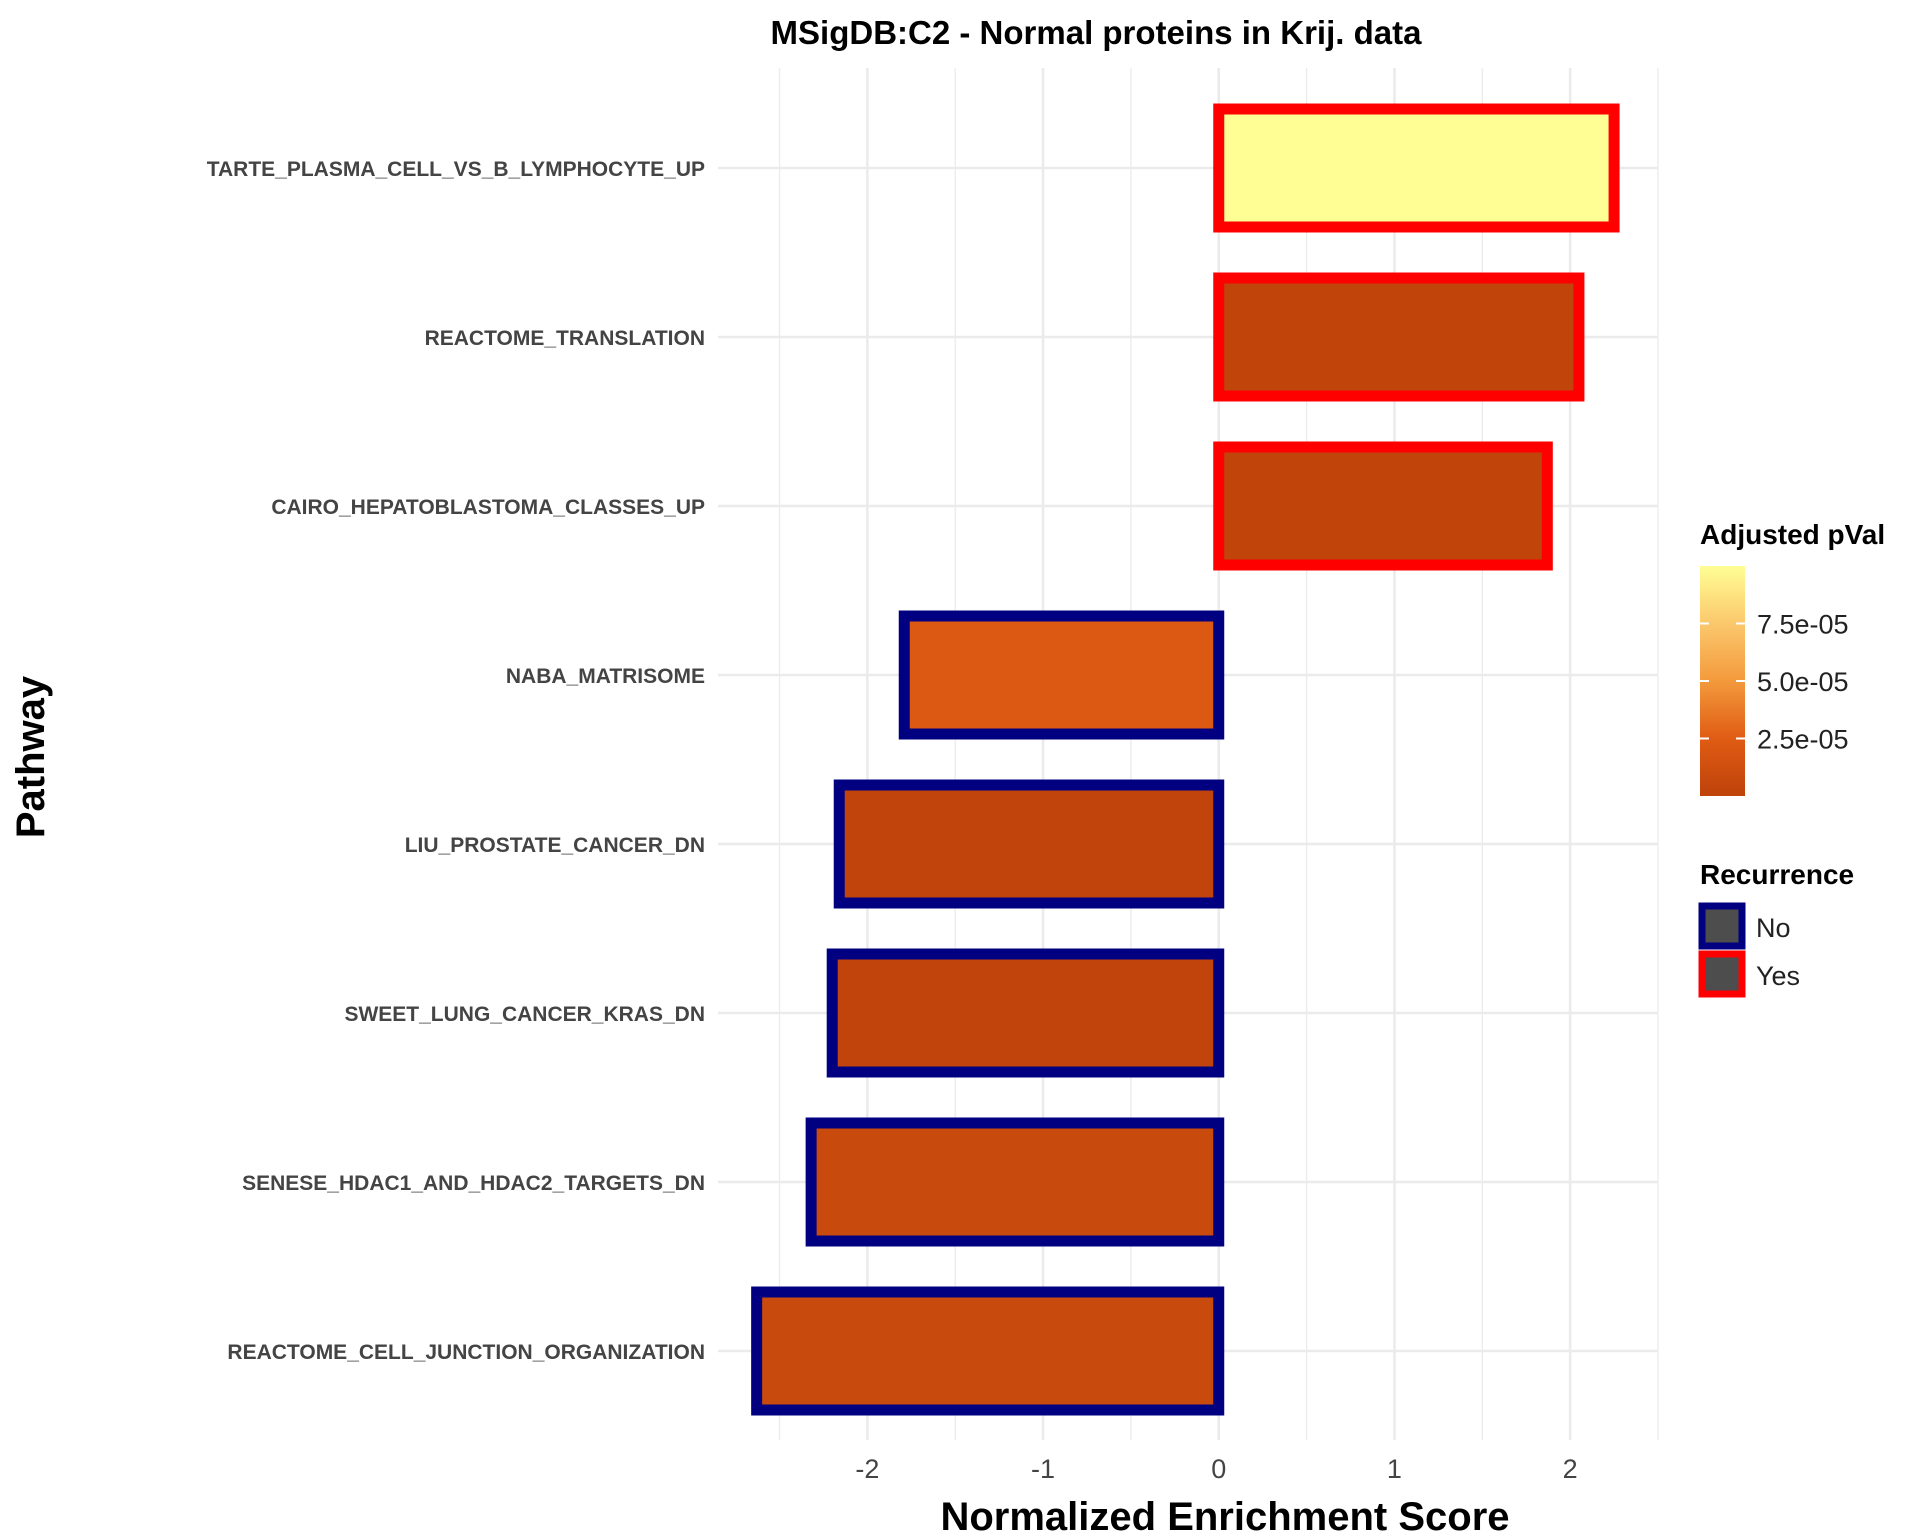 This screenshot has width=1920, height=1536. I want to click on x-tick-label: -1, so click(1043, 1469).